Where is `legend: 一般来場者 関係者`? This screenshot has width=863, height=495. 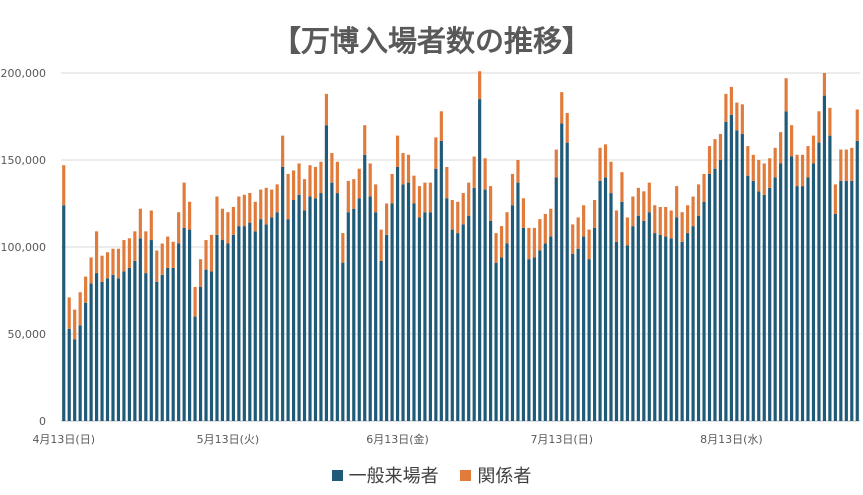 legend: 一般来場者 関係者 is located at coordinates (431, 475).